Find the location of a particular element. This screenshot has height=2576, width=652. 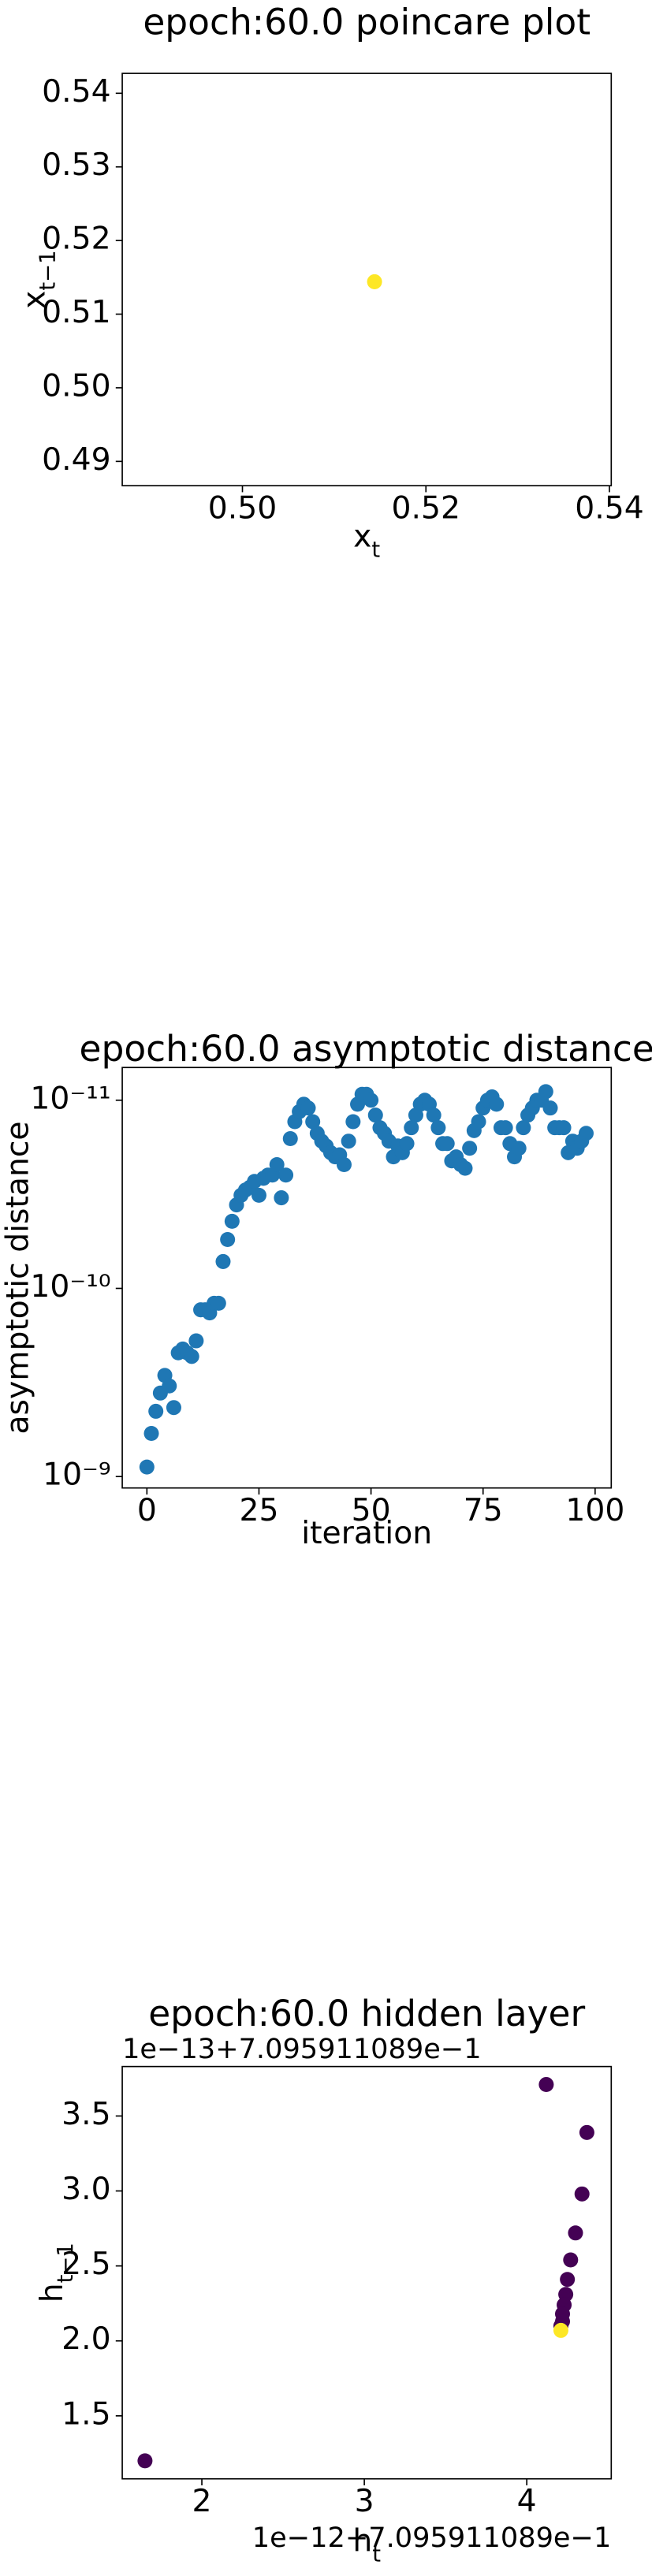

y-tick-label: 3.5 is located at coordinates (85, 2114).